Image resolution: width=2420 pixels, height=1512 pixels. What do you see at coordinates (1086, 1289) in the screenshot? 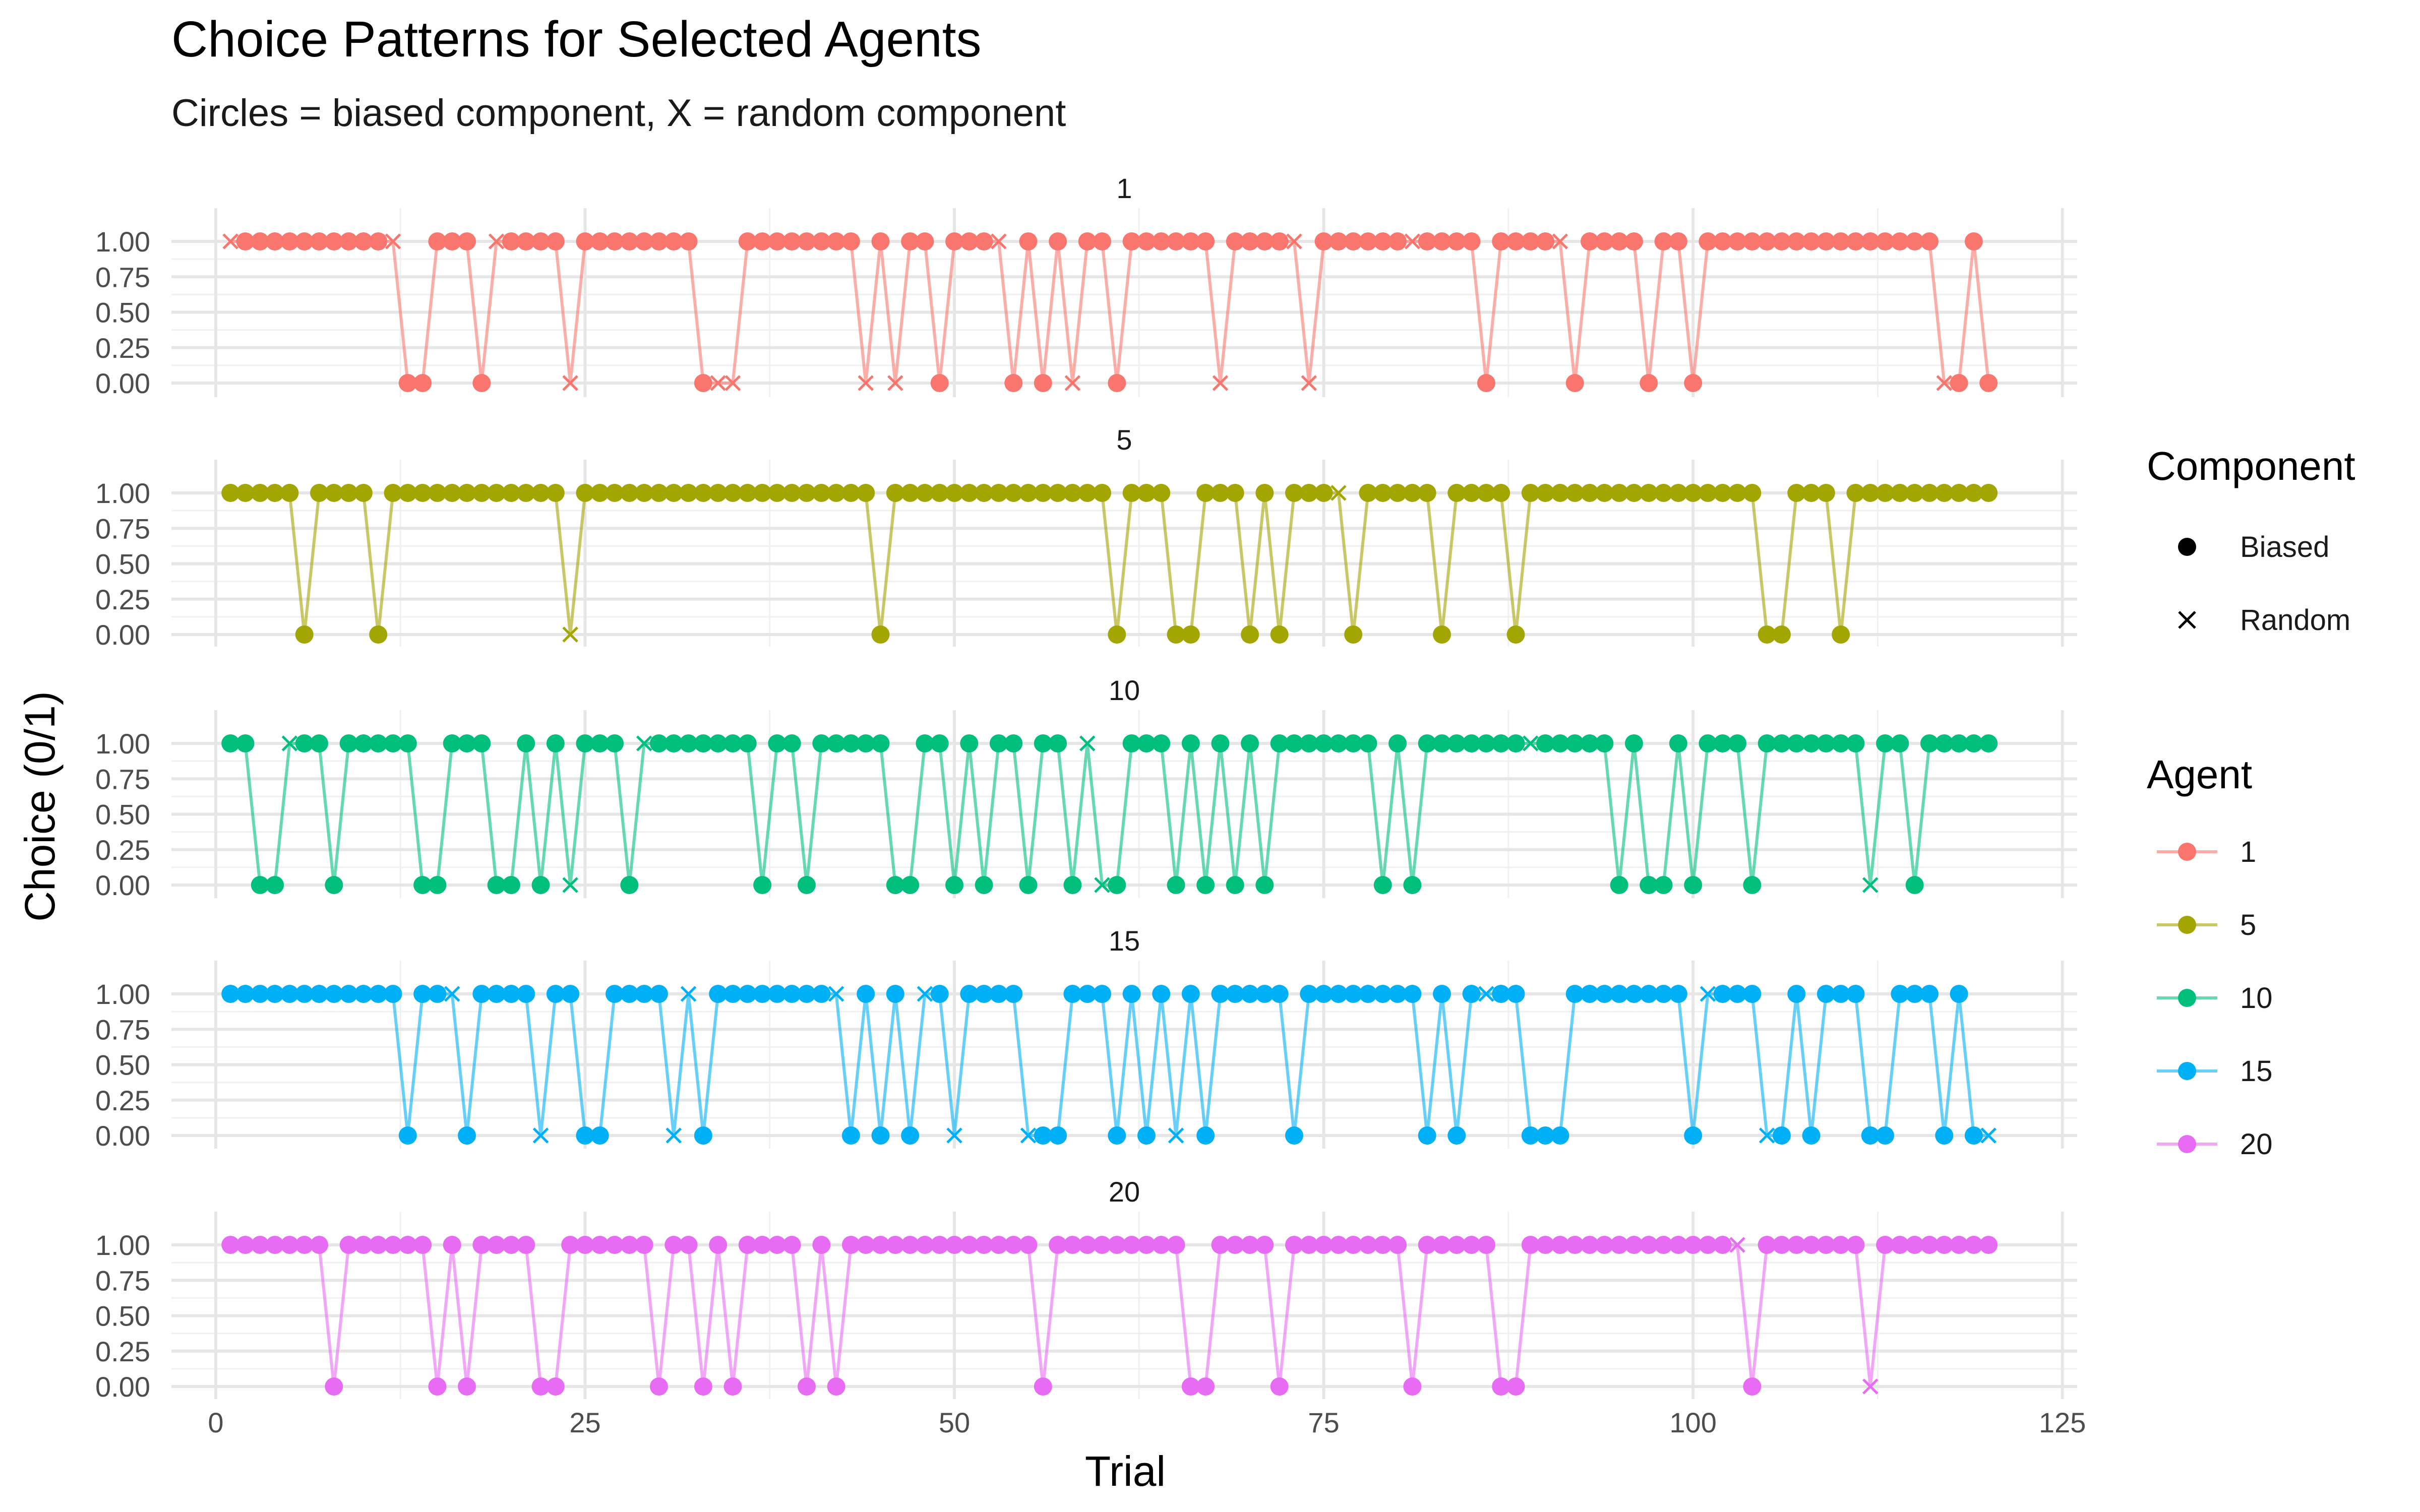
I see `panel-agent-20: 20 0.00 0.25 0.50 0.75 1.00` at bounding box center [1086, 1289].